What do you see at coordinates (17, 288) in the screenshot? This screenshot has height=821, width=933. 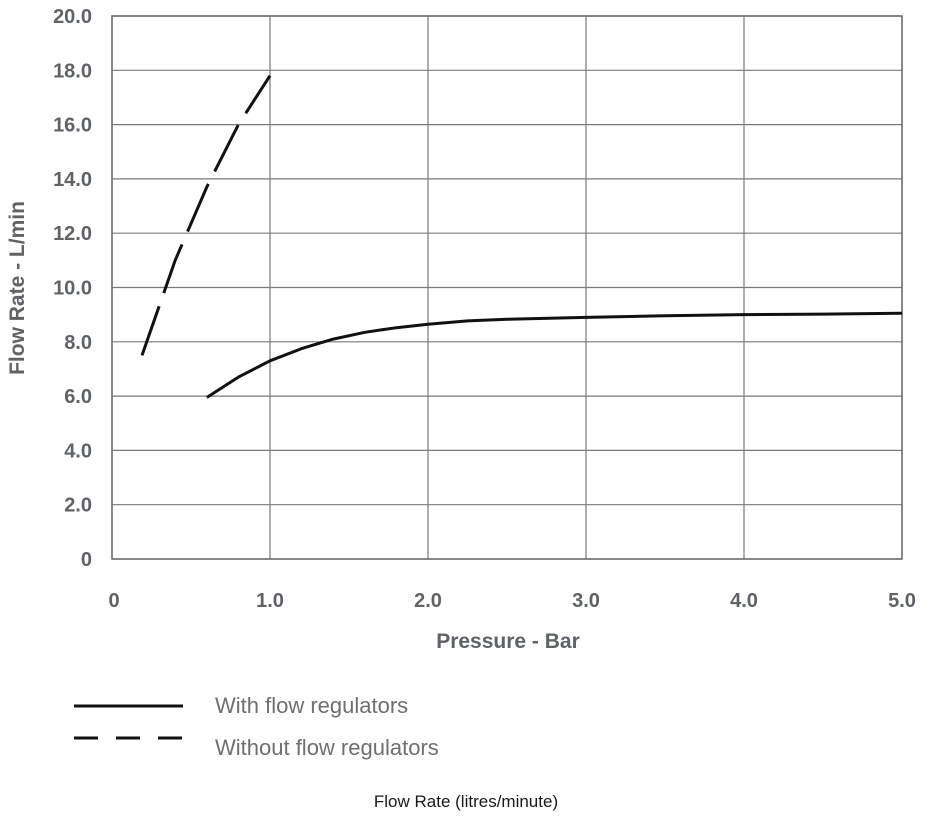 I see `y-axis-title: Flow Rate - L/min` at bounding box center [17, 288].